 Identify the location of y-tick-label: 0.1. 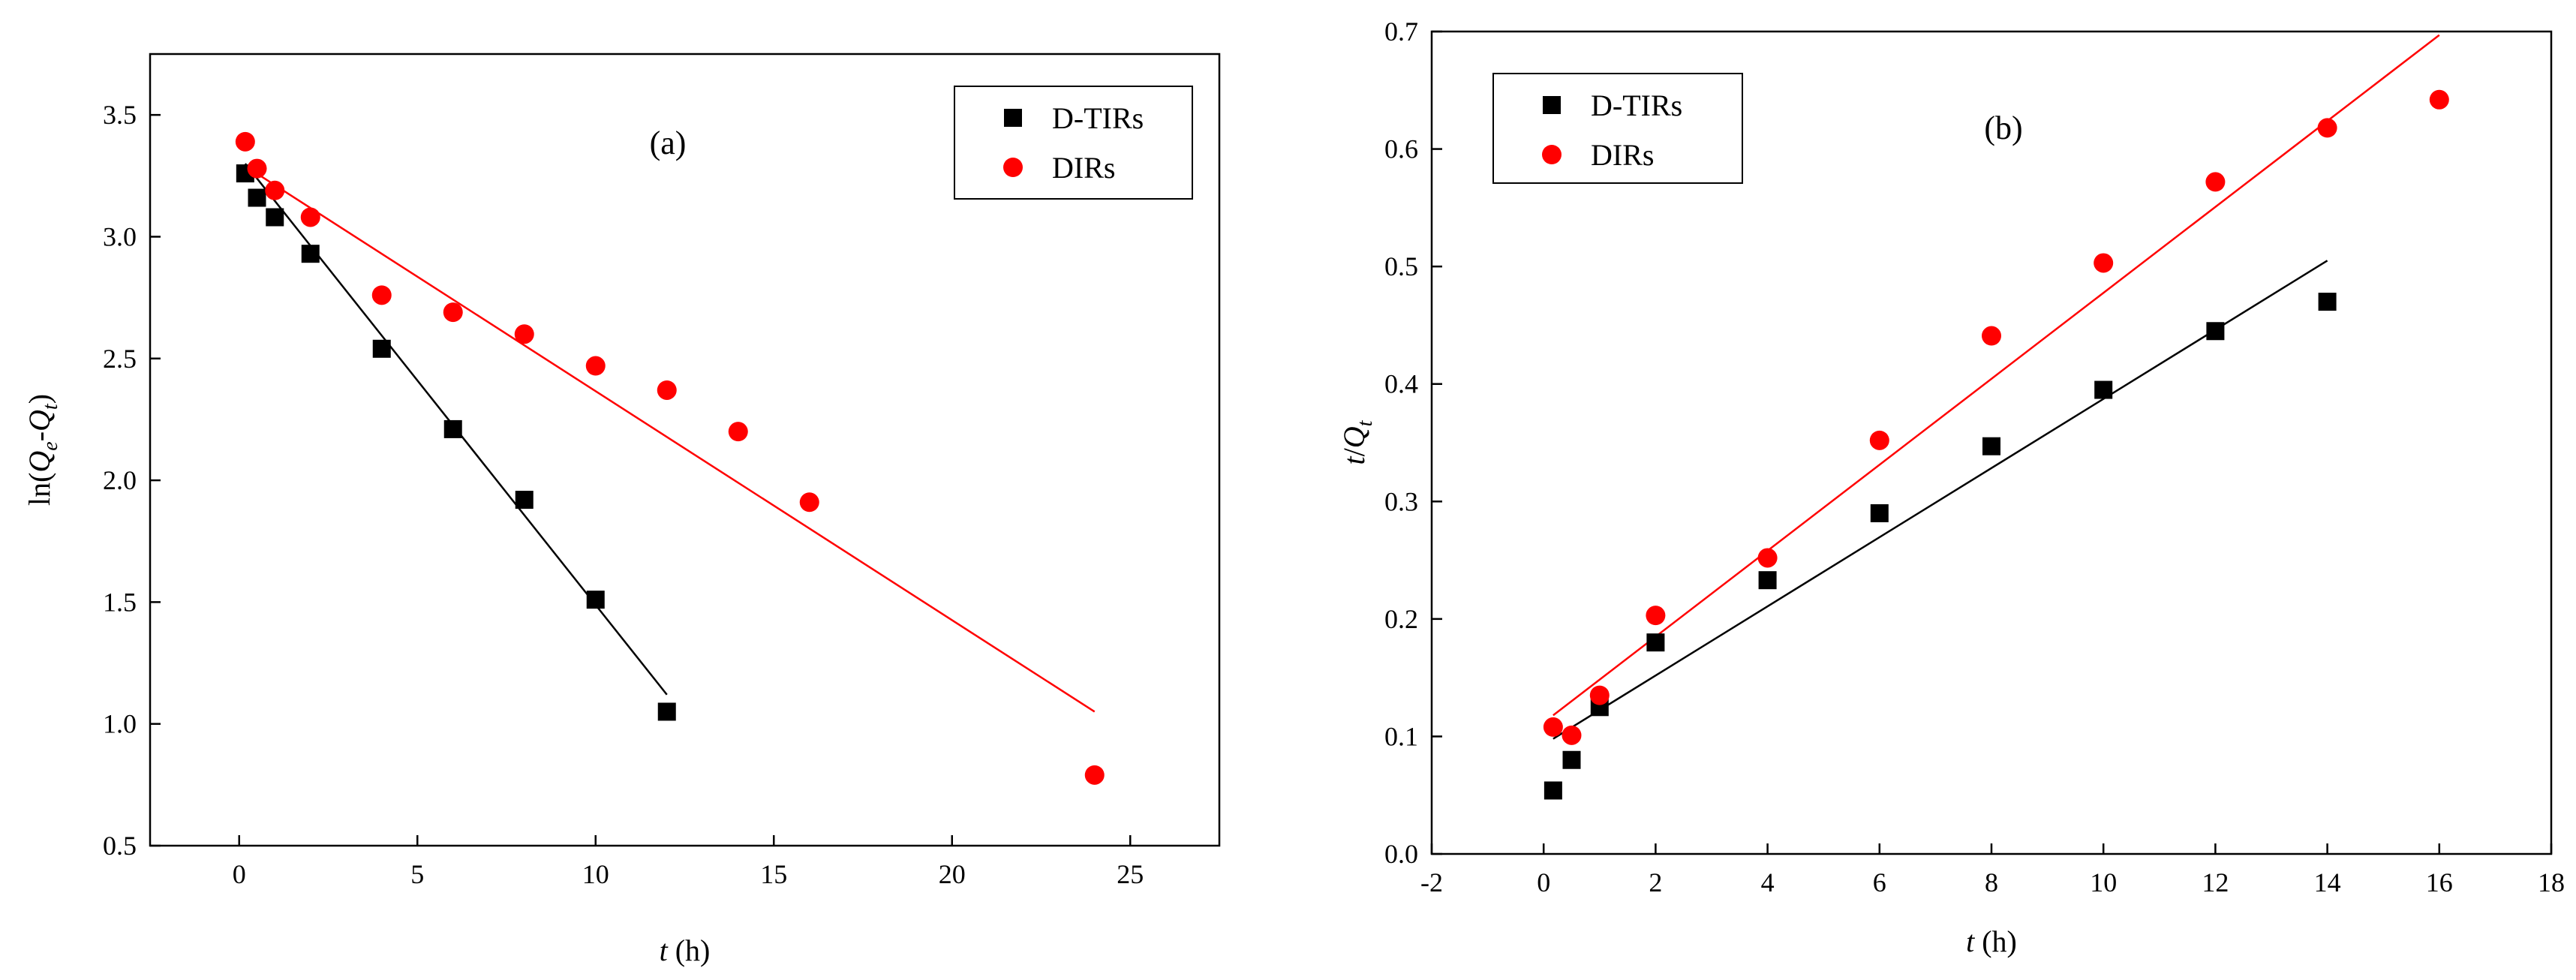
(1401, 736).